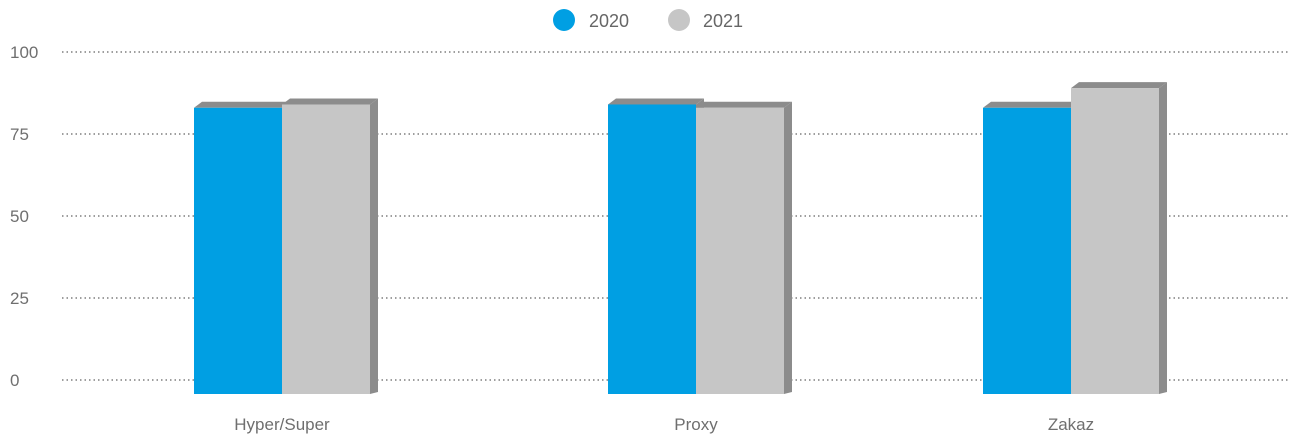  I want to click on bar-2020-zakaz, so click(1031, 247).